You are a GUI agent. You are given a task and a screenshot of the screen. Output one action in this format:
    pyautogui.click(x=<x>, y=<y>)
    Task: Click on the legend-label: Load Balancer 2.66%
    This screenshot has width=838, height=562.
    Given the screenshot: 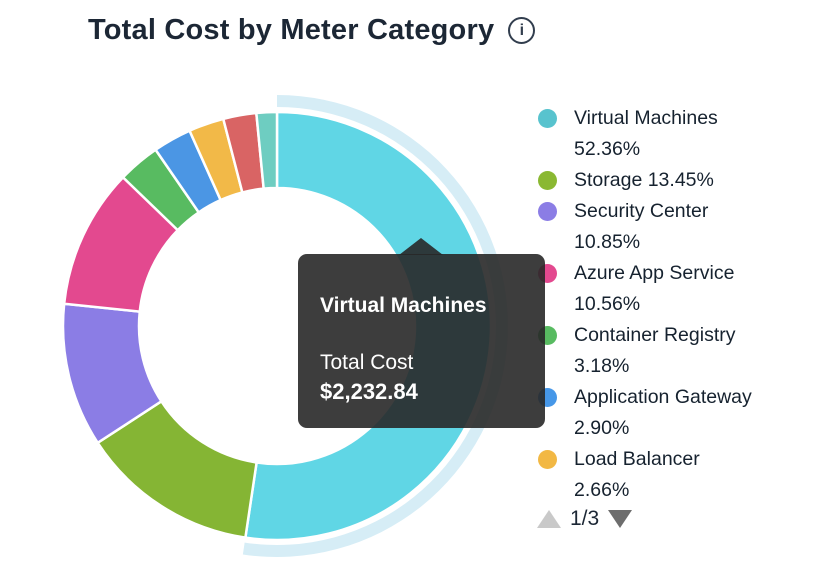 What is the action you would take?
    pyautogui.click(x=637, y=474)
    